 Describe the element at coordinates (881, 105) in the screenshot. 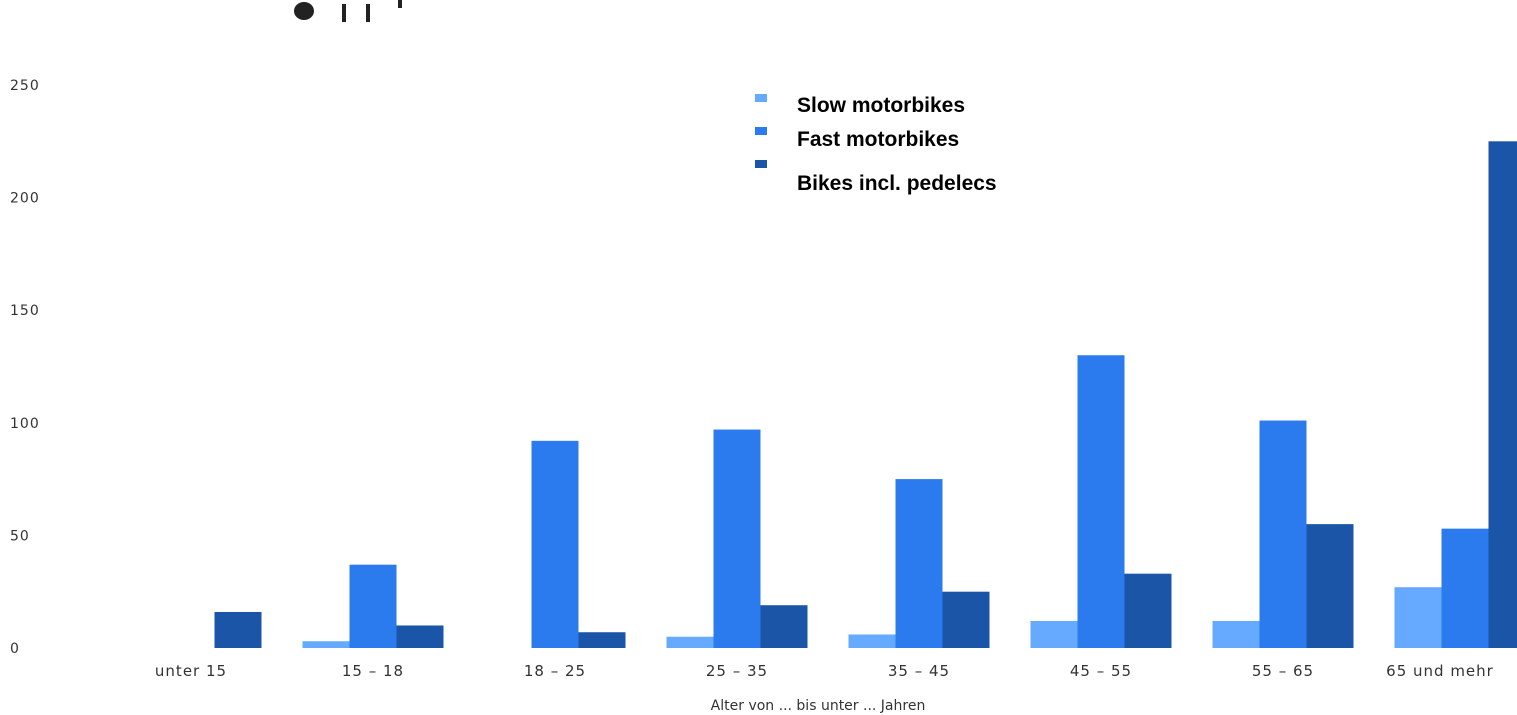

I see `legend-label-slow: Slow motorbikes` at that location.